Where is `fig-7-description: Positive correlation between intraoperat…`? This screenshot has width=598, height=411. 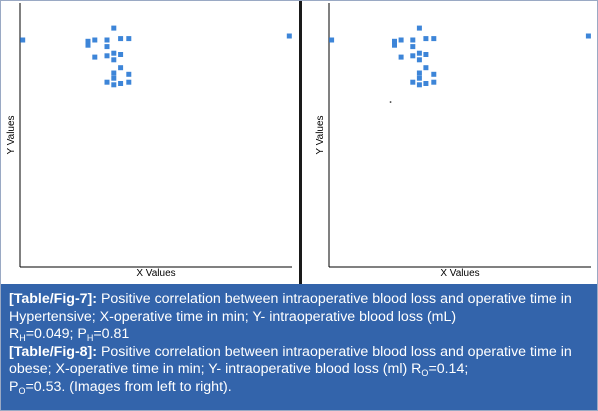 fig-7-description: Positive correlation between intraoperat… is located at coordinates (290, 308).